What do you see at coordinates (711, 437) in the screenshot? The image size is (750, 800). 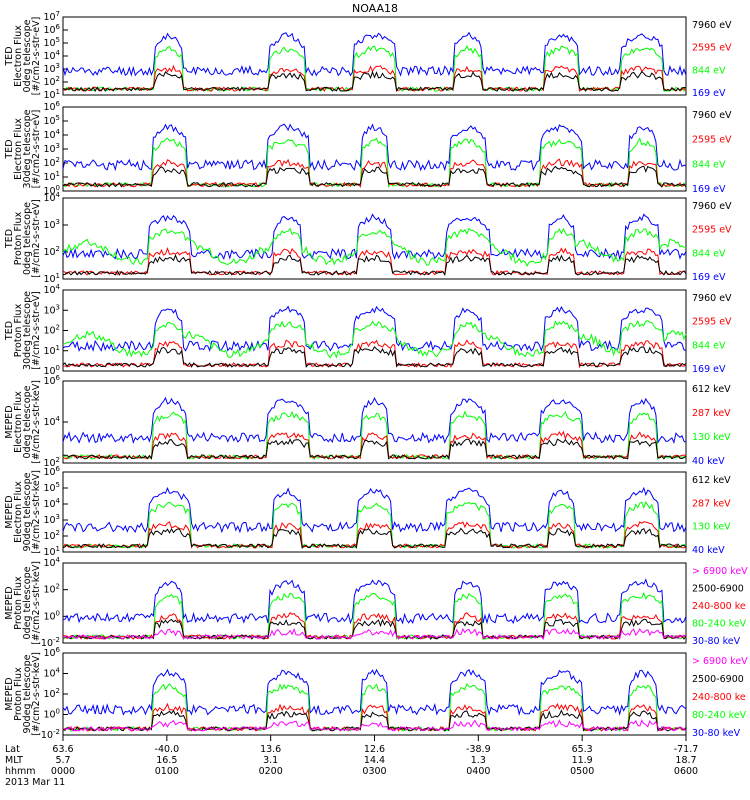 I see `legend-entry: 130 keV` at bounding box center [711, 437].